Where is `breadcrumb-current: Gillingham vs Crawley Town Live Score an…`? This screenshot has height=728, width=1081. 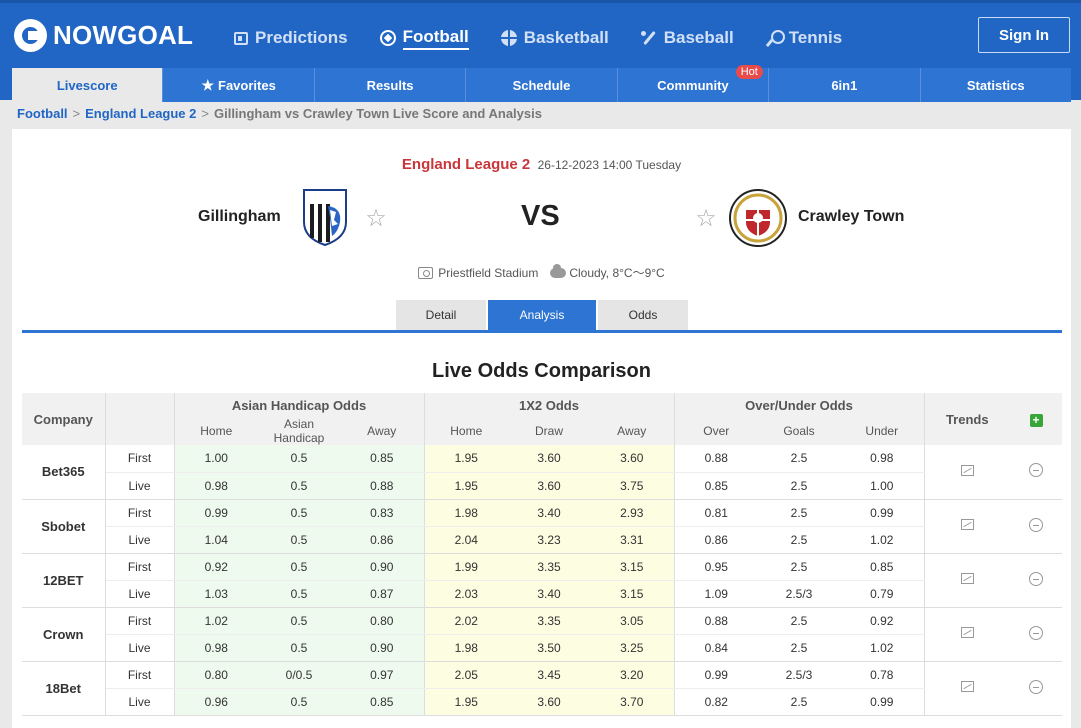 breadcrumb-current: Gillingham vs Crawley Town Live Score an… is located at coordinates (377, 113).